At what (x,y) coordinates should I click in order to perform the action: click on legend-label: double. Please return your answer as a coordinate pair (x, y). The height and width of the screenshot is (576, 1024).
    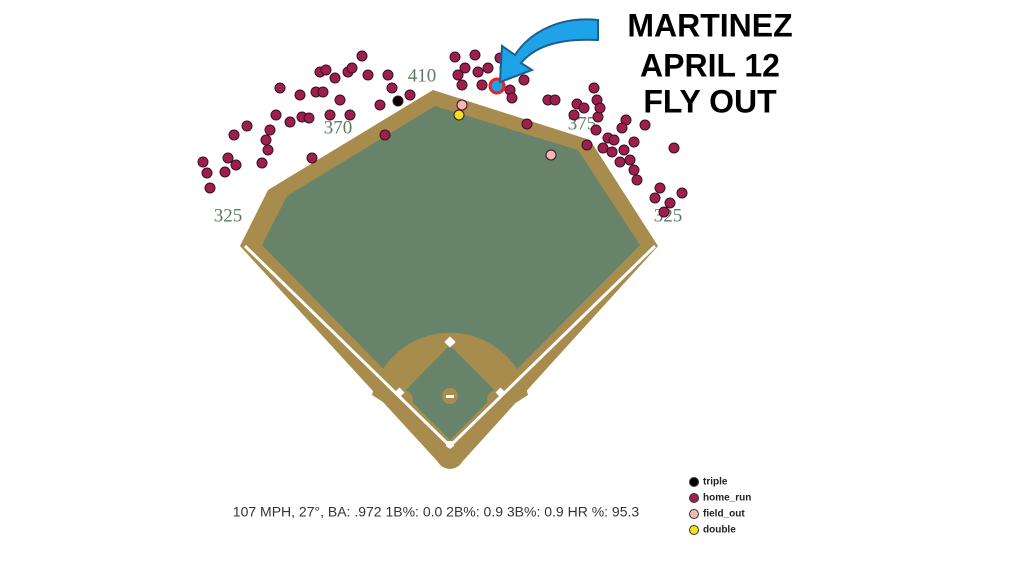
    Looking at the image, I should click on (719, 530).